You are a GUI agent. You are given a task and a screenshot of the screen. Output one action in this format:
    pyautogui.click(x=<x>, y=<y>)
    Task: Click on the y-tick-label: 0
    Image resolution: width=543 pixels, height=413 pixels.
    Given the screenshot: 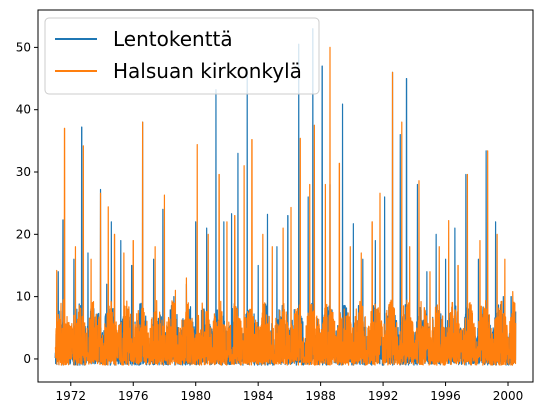 What is the action you would take?
    pyautogui.click(x=27, y=359)
    